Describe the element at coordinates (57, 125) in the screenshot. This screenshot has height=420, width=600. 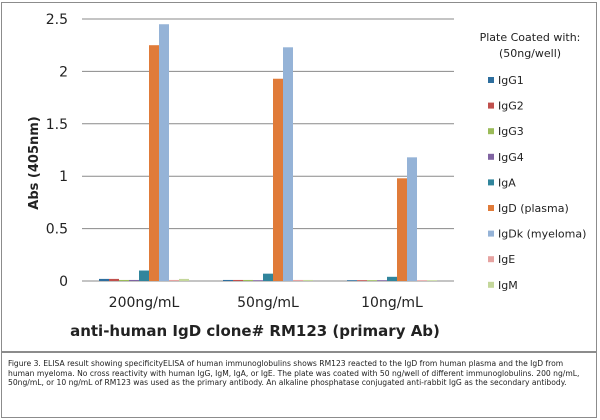
I see `y-tick-label: 1.5` at that location.